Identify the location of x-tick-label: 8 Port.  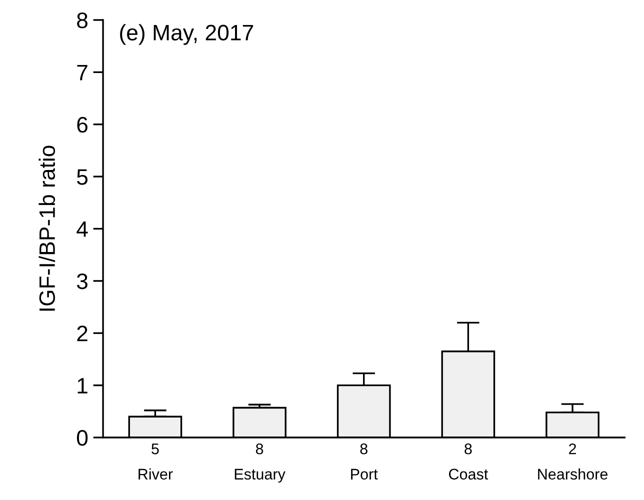
(364, 461).